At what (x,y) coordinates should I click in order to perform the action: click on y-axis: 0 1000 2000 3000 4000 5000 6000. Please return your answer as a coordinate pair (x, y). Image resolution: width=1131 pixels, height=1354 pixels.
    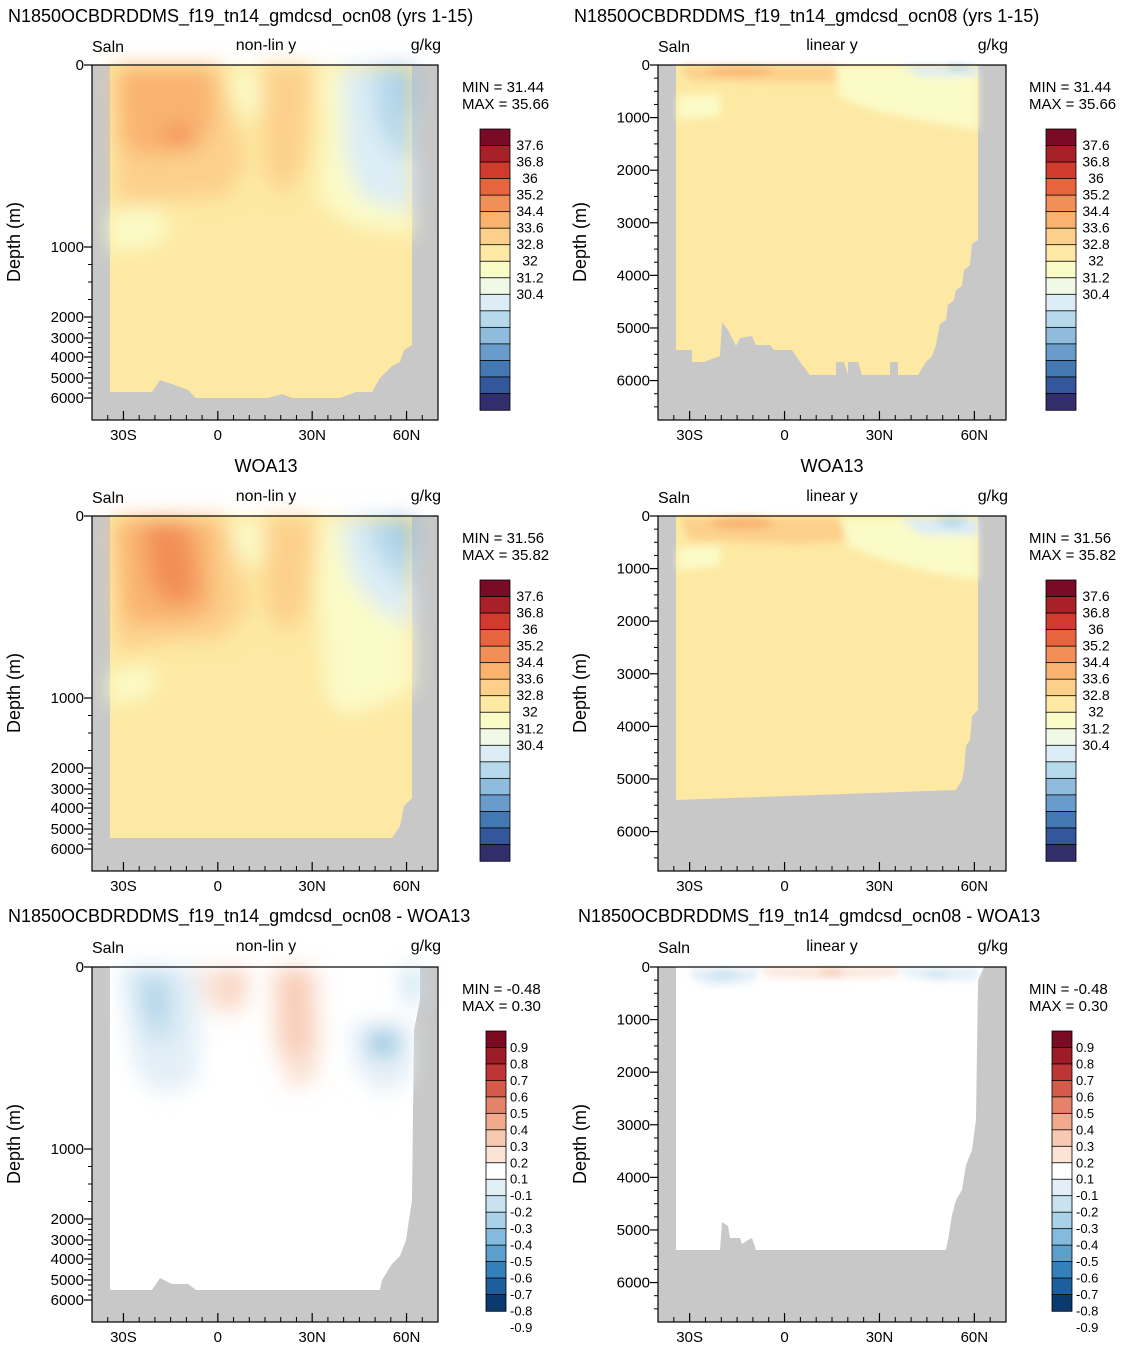
    Looking at the image, I should click on (637, 1134).